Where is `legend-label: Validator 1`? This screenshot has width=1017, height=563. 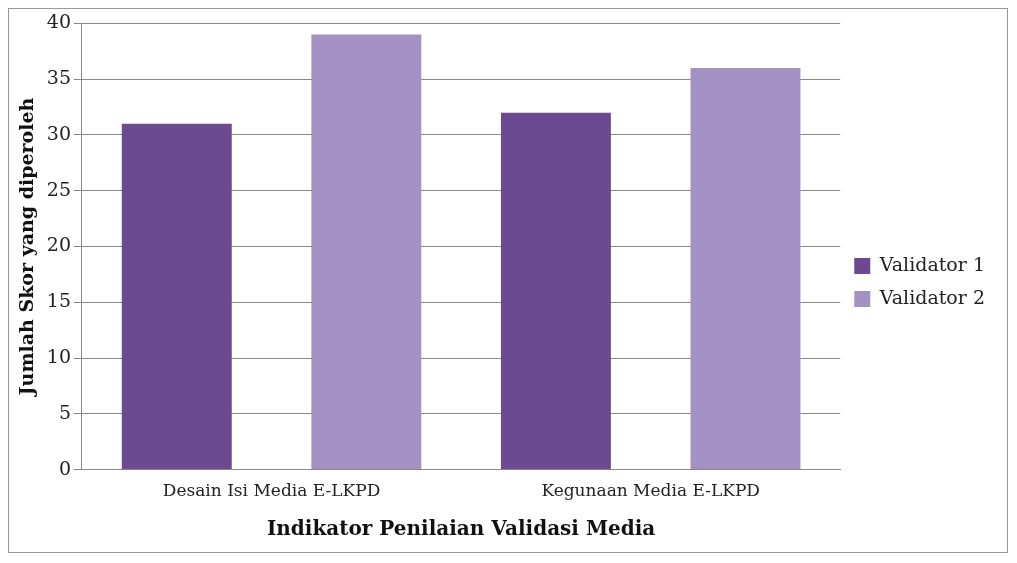
legend-label: Validator 1 is located at coordinates (931, 263).